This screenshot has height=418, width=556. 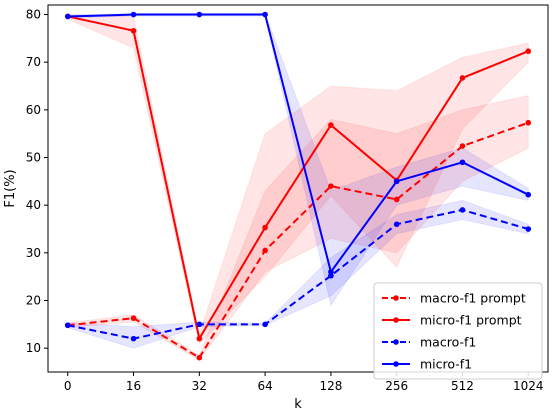 What do you see at coordinates (33, 253) in the screenshot?
I see `y-tick-label: 30` at bounding box center [33, 253].